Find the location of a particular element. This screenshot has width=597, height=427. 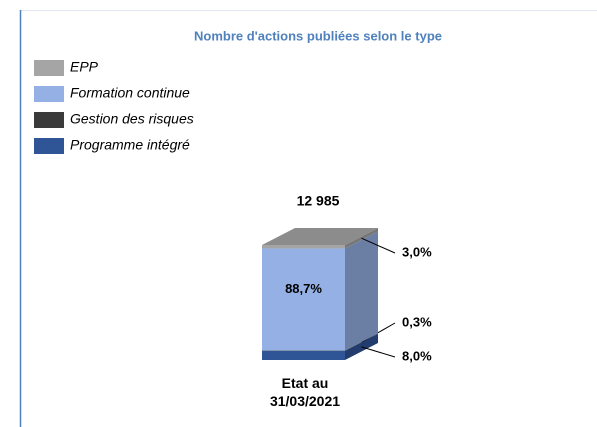

chart-title: Nombre d'actions publiées selon le type is located at coordinates (318, 35).